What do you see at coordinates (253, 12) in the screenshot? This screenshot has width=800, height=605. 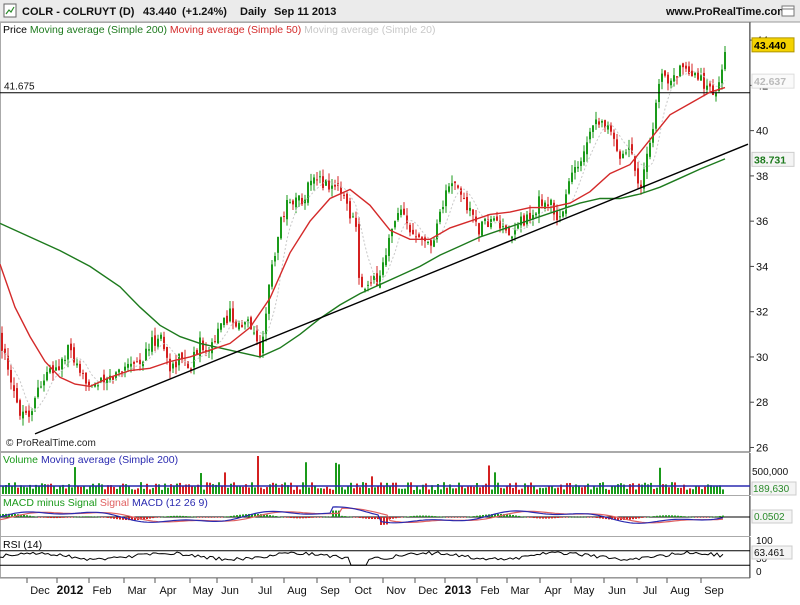 I see `period-label: Daily` at bounding box center [253, 12].